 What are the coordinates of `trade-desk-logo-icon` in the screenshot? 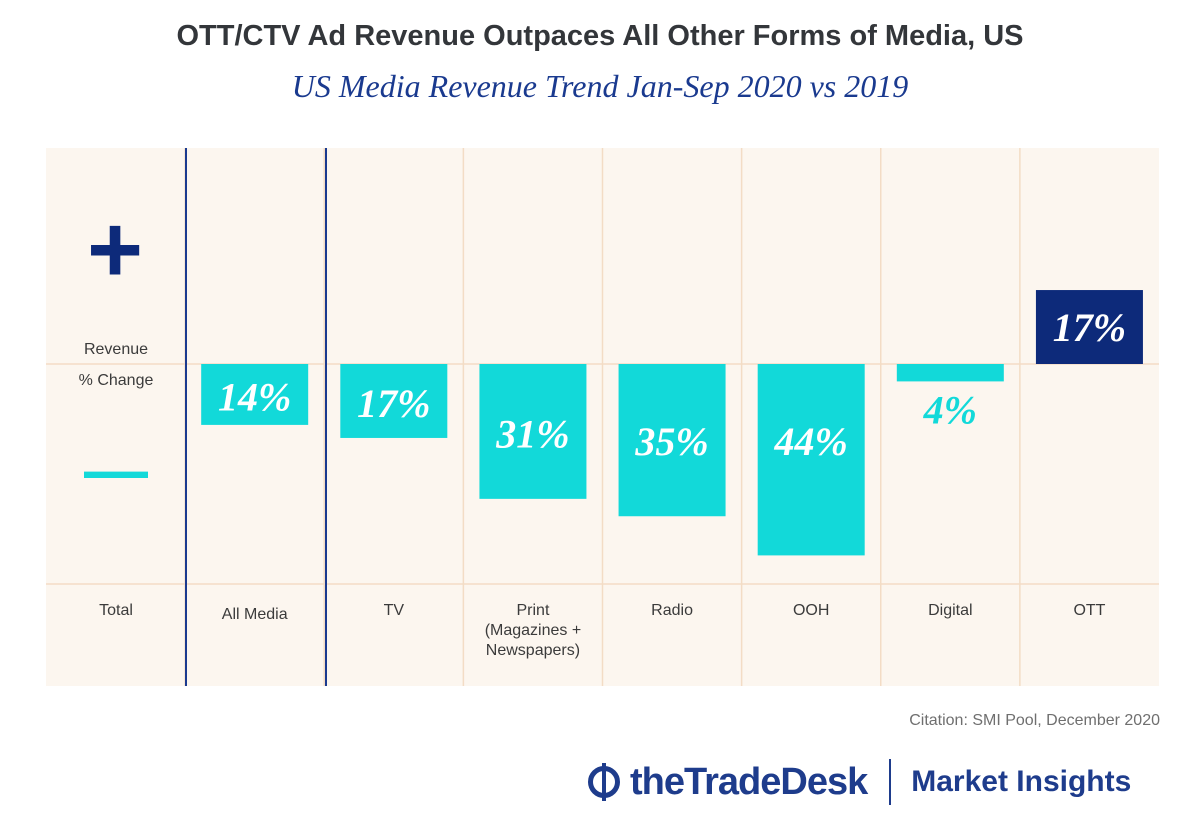 It's located at (604, 782).